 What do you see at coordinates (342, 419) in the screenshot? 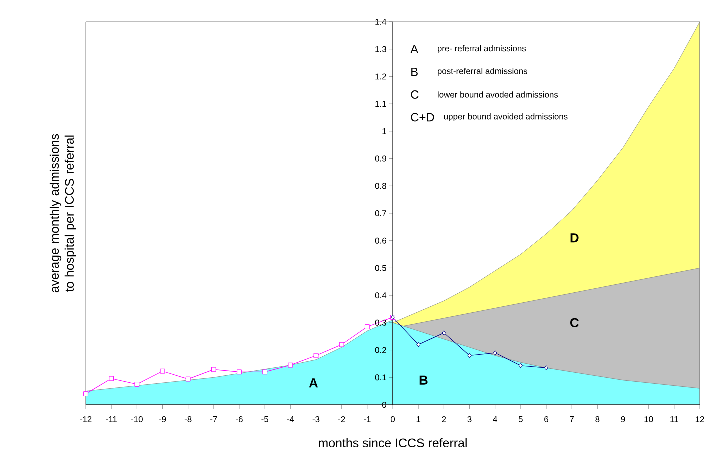
I see `x-tick-label: -2` at bounding box center [342, 419].